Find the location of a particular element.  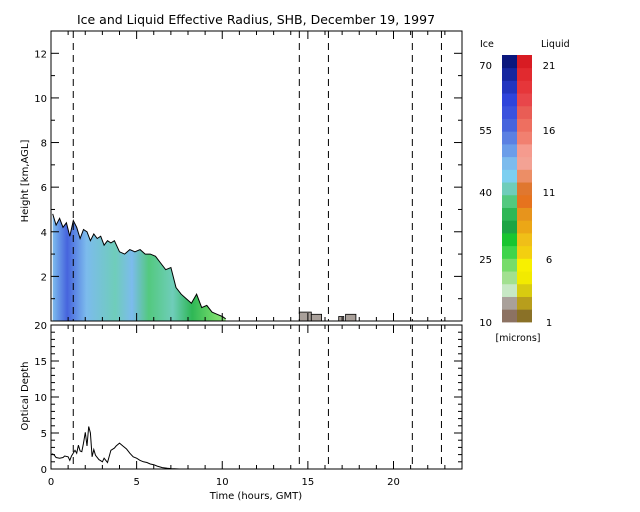

colorbar-liquid-tick-label: 1 is located at coordinates (549, 323).